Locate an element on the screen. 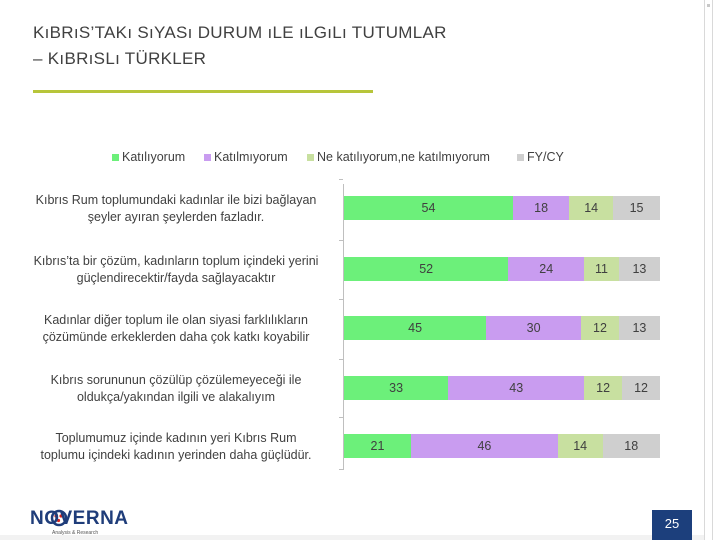 This screenshot has height=540, width=720. chart-category-axis is located at coordinates (343, 327).